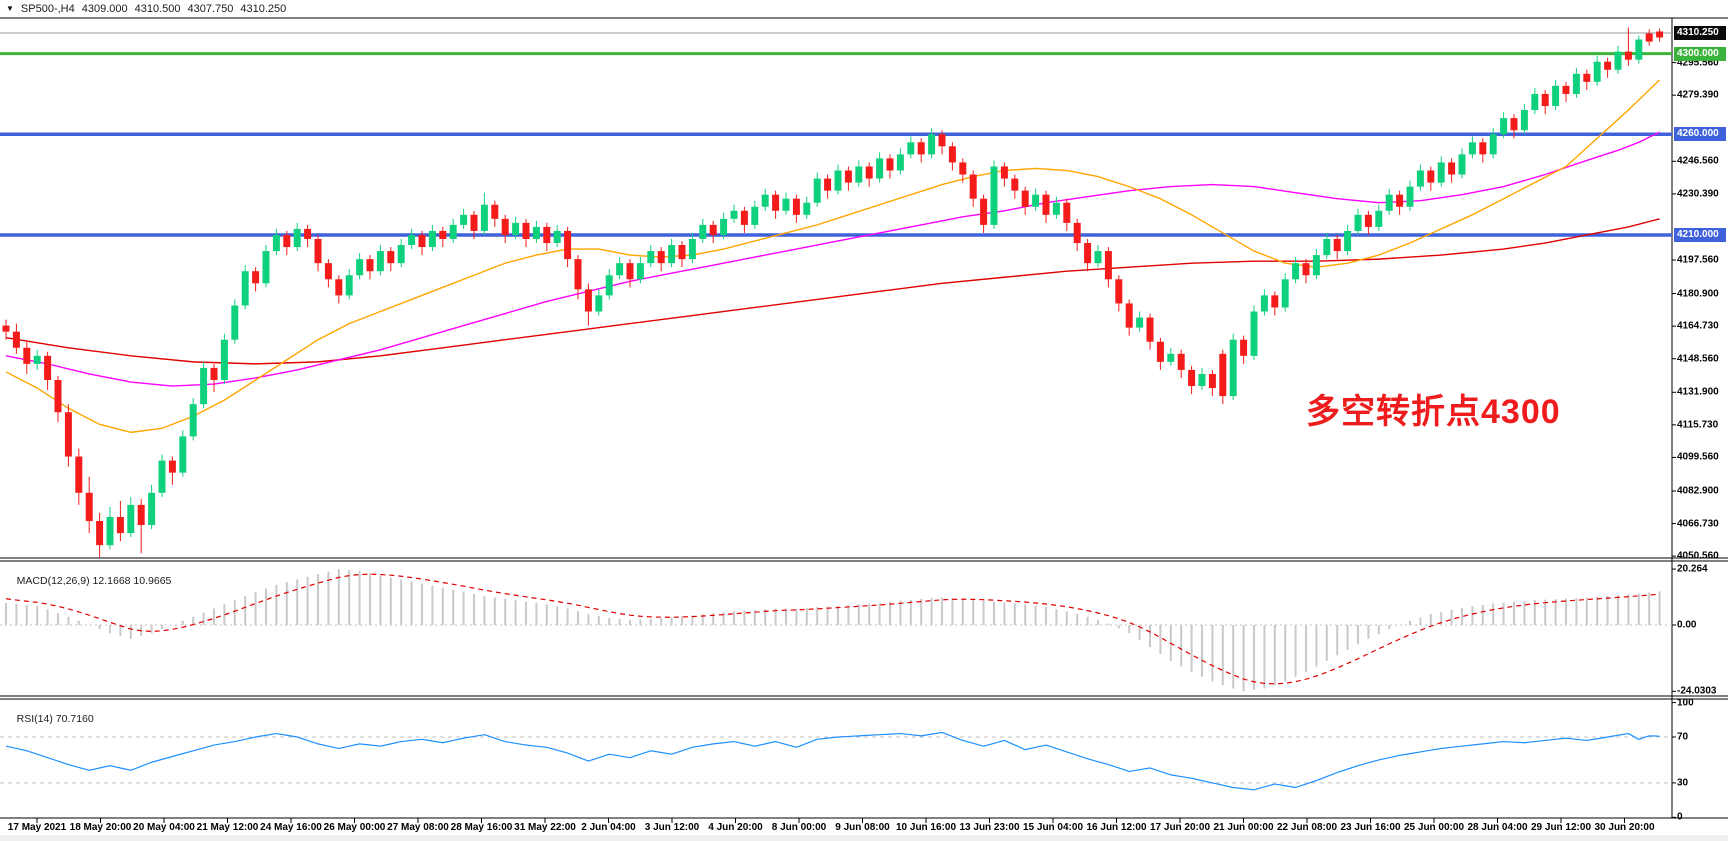 This screenshot has width=1728, height=841. I want to click on hline-4210-label: 4210.000, so click(1700, 234).